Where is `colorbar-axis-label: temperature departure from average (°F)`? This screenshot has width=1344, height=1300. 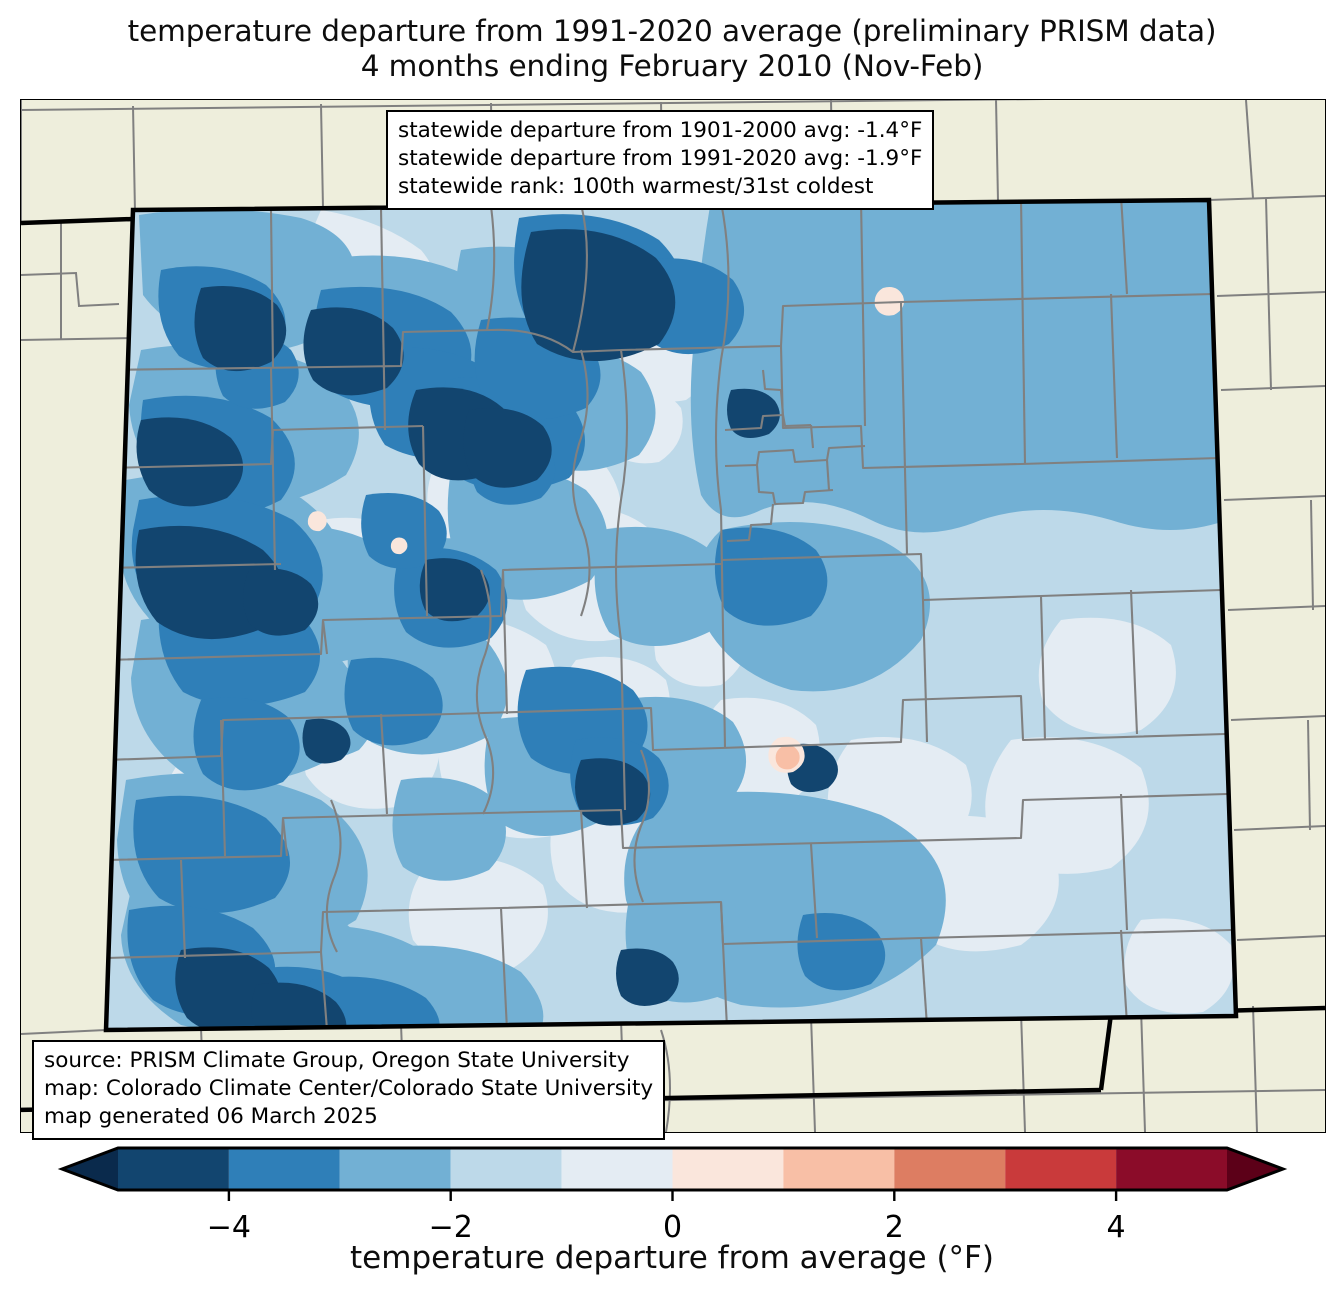
colorbar-axis-label: temperature departure from average (°F) is located at coordinates (672, 1258).